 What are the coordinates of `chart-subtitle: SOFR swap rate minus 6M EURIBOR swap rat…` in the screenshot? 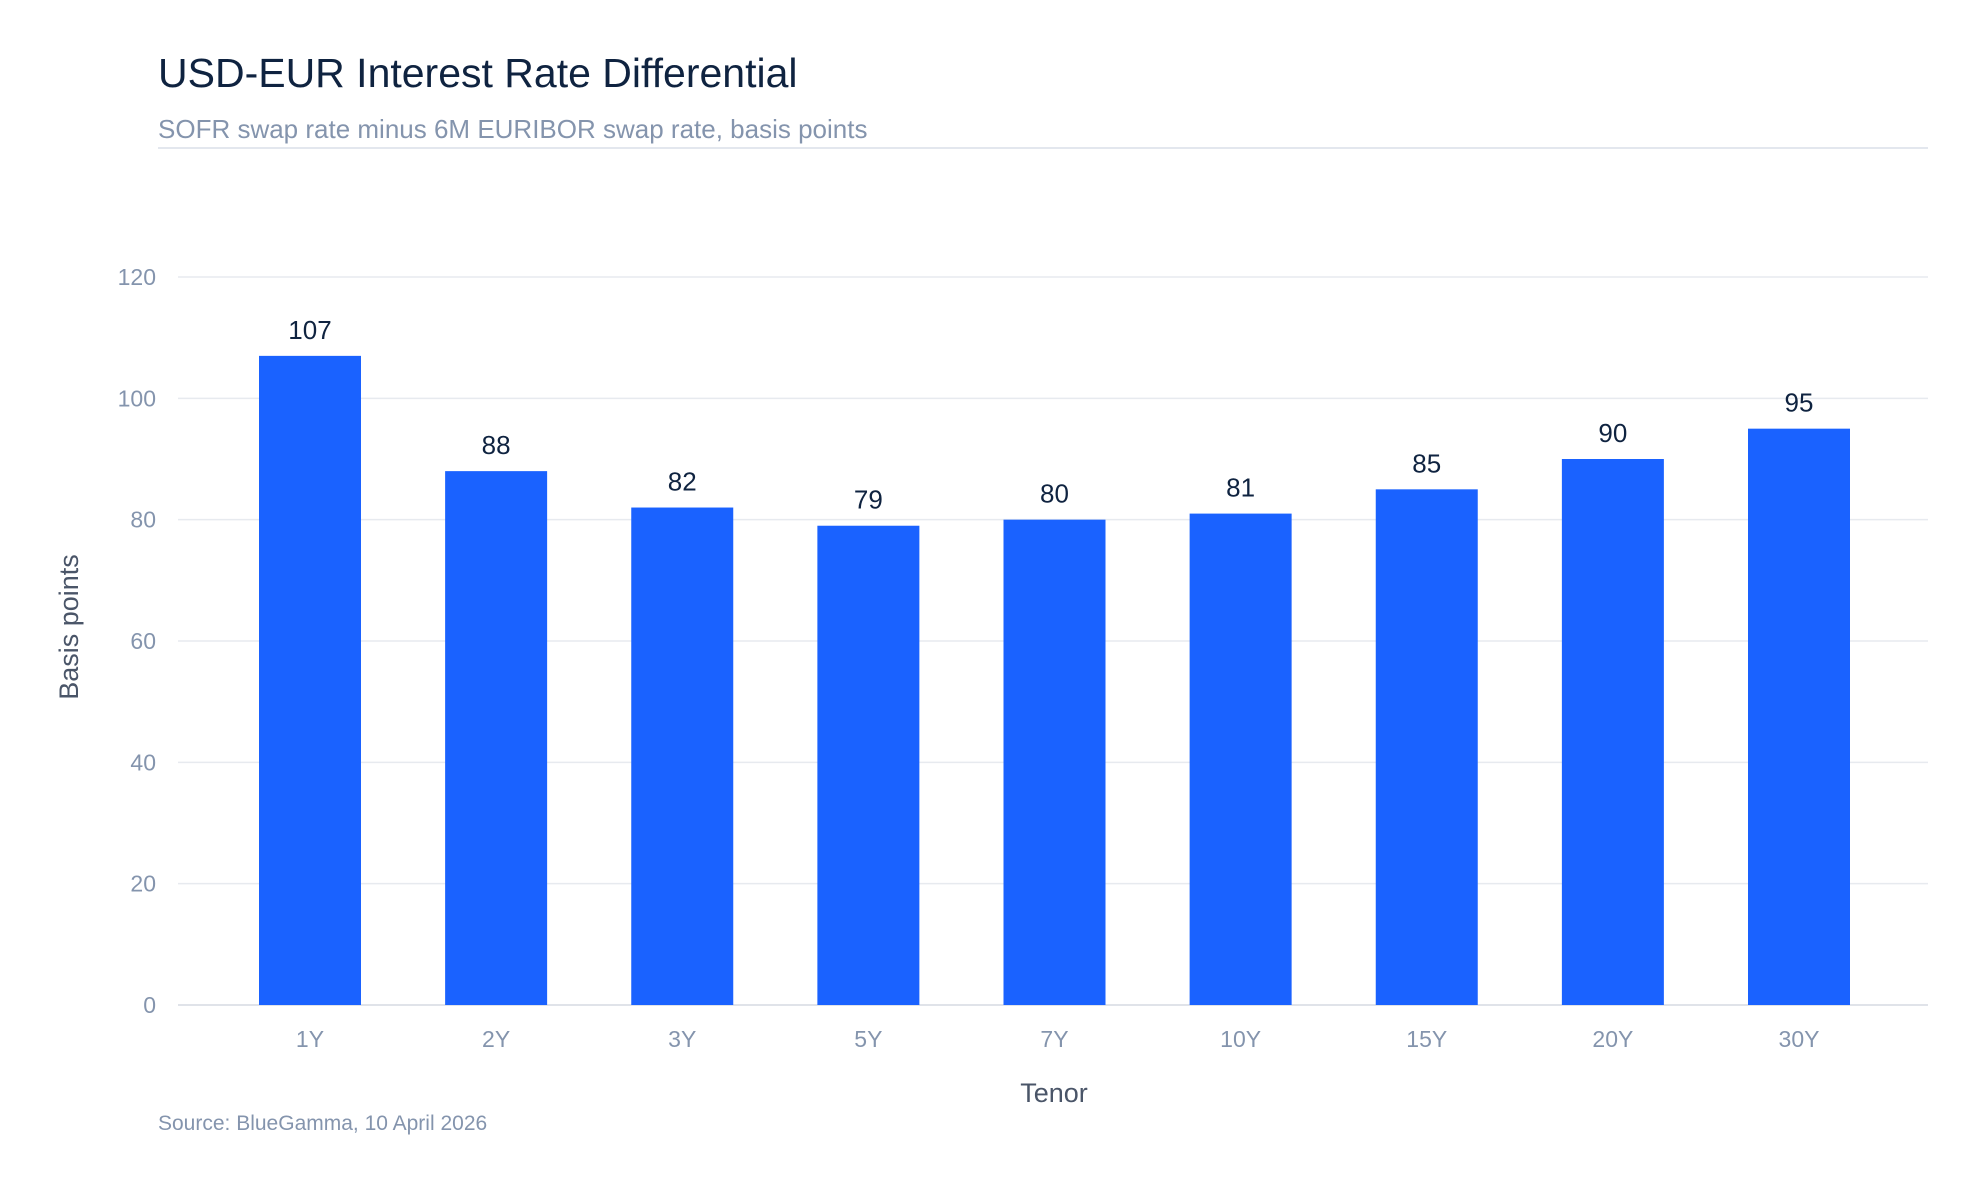 It's located at (513, 129).